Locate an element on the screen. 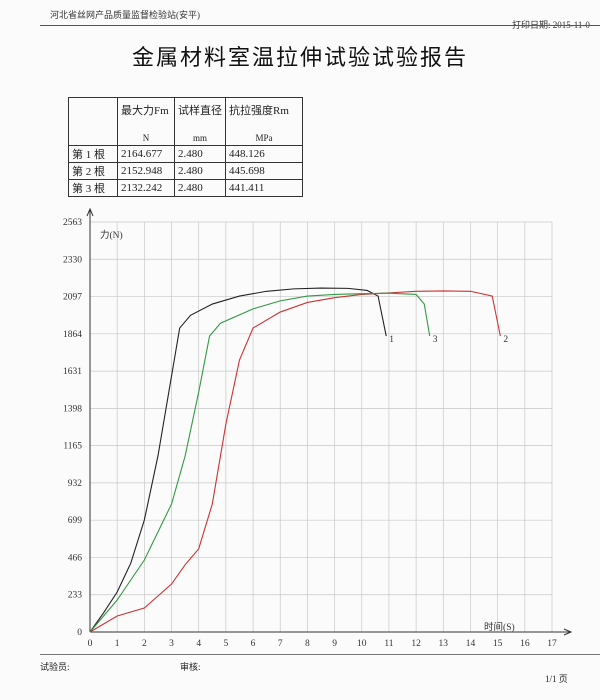  x-tick-label: 15 is located at coordinates (498, 644).